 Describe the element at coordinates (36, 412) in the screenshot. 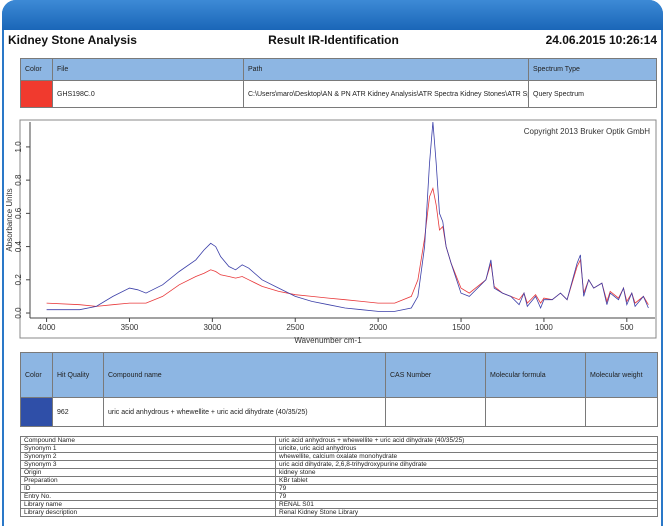

I see `color-swatch` at that location.